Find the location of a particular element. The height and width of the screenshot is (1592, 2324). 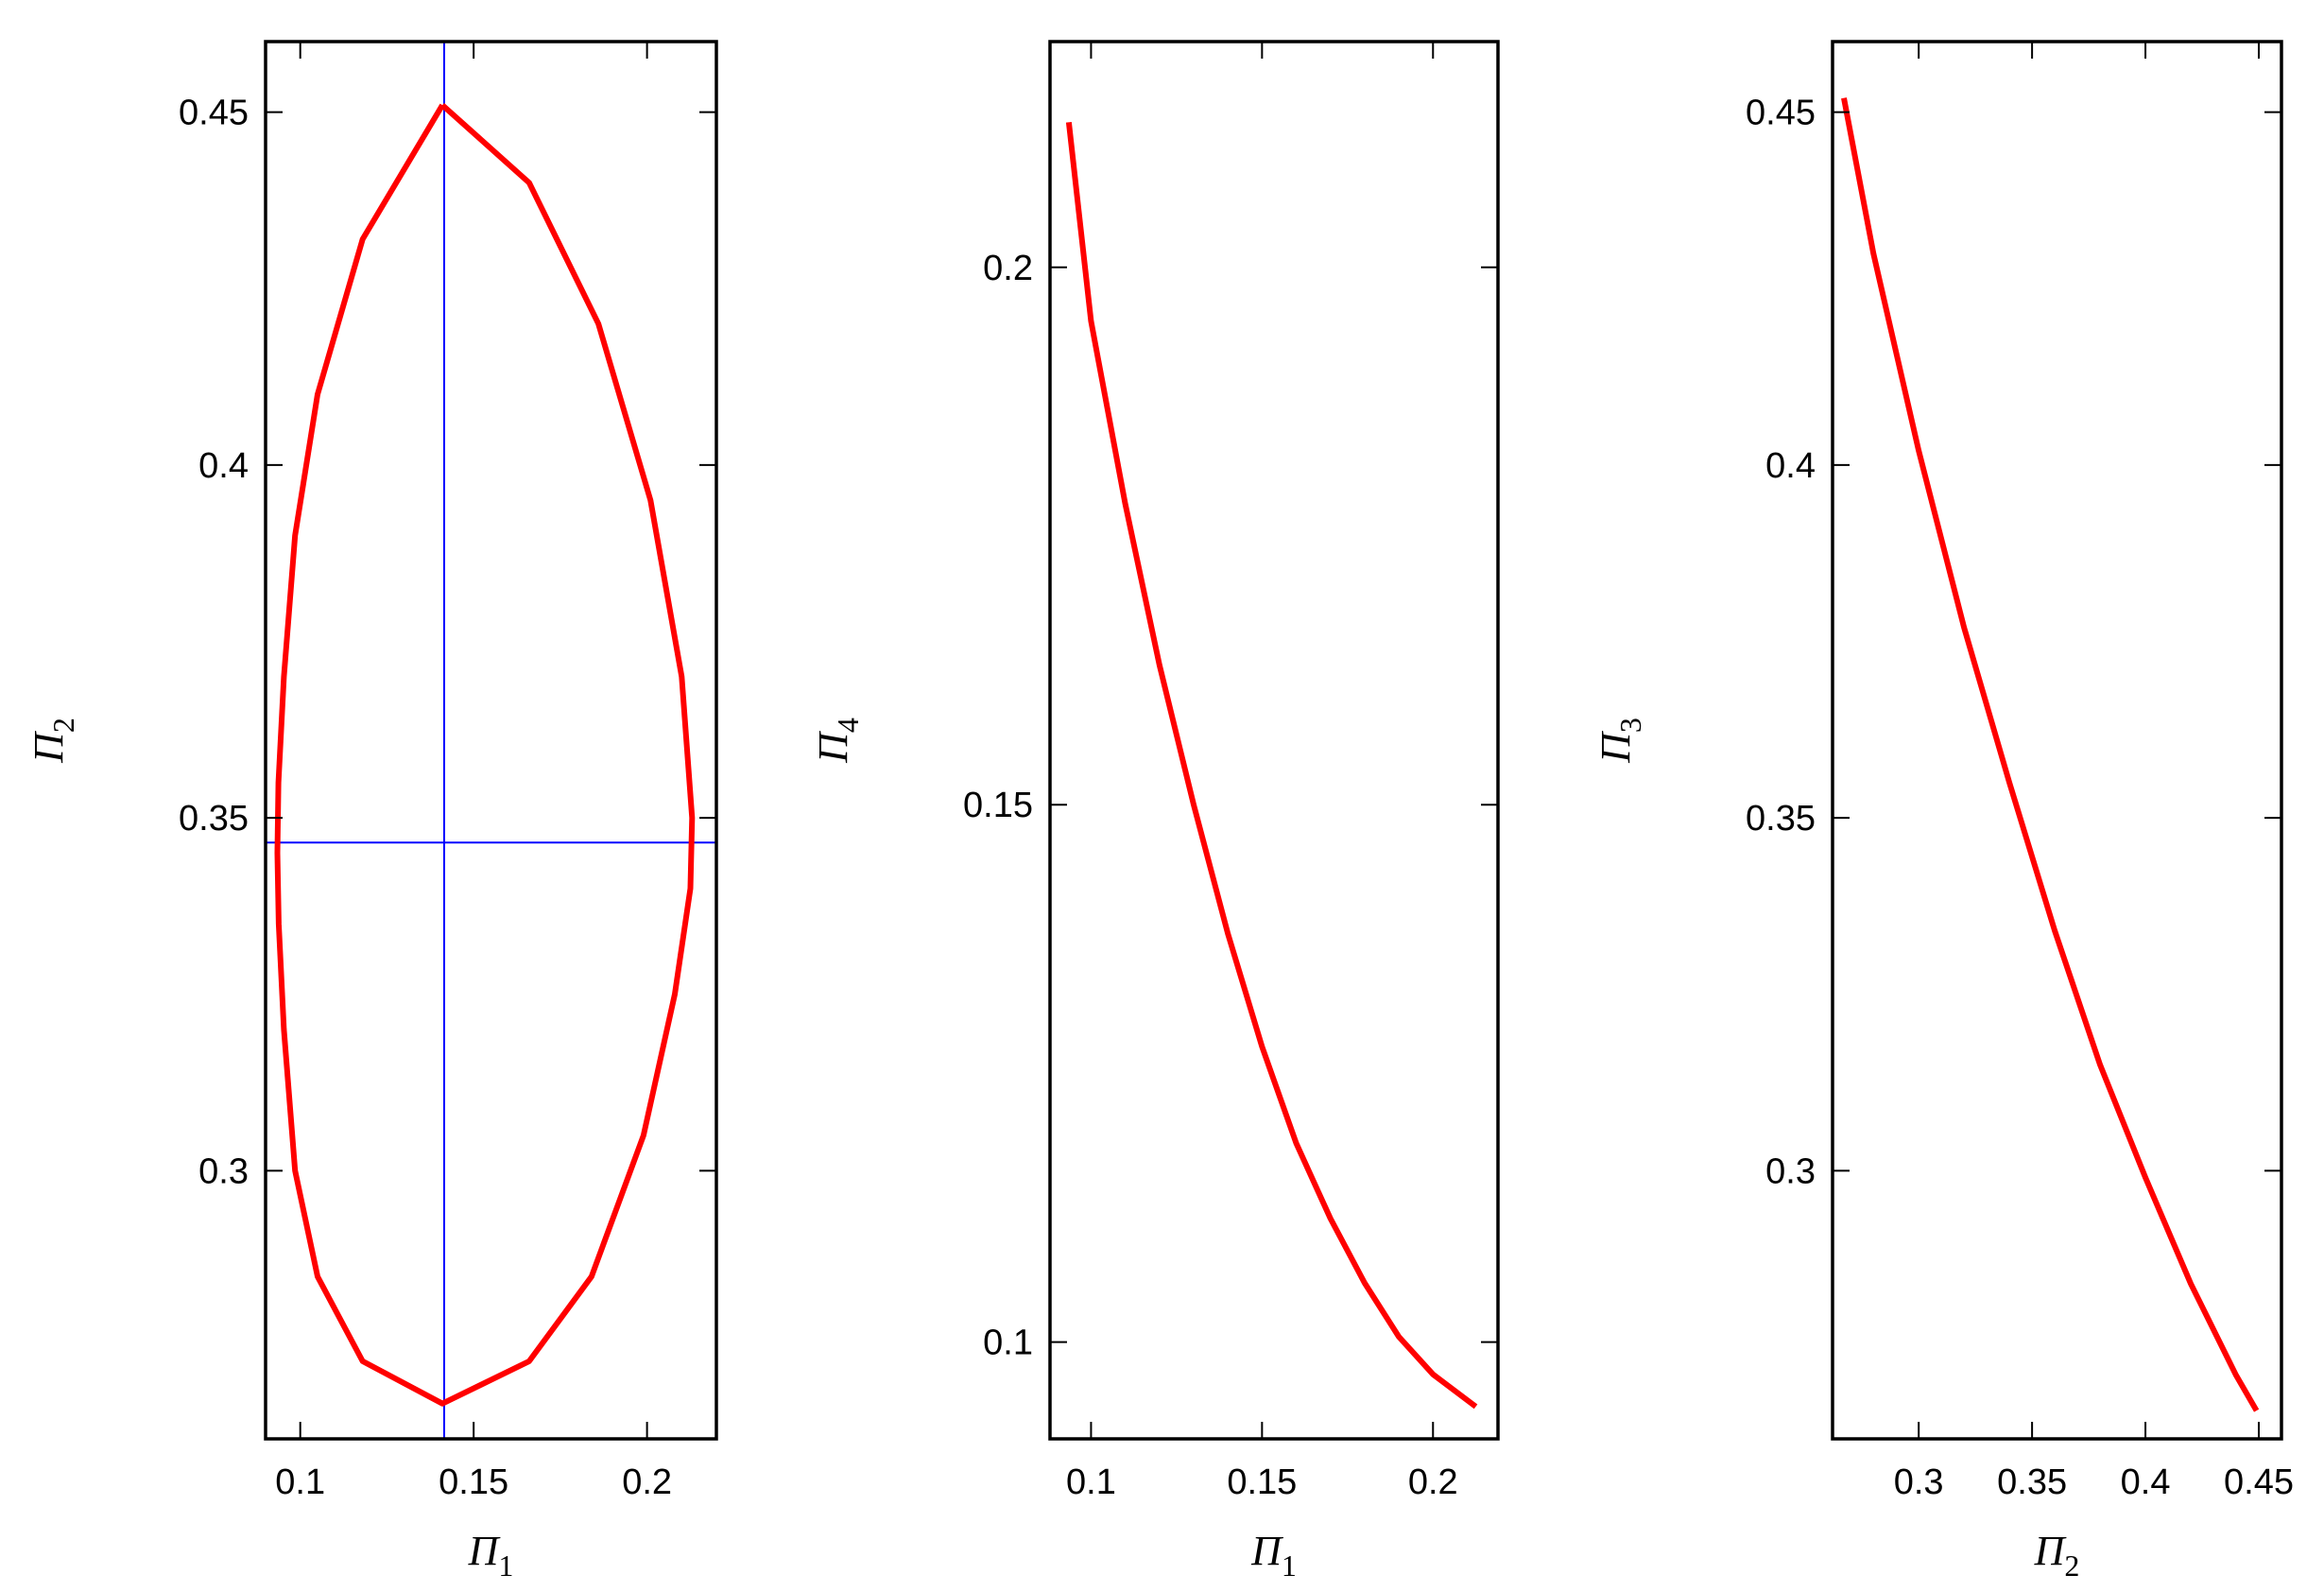

x-tick-label: 0.45 is located at coordinates (2259, 1482).